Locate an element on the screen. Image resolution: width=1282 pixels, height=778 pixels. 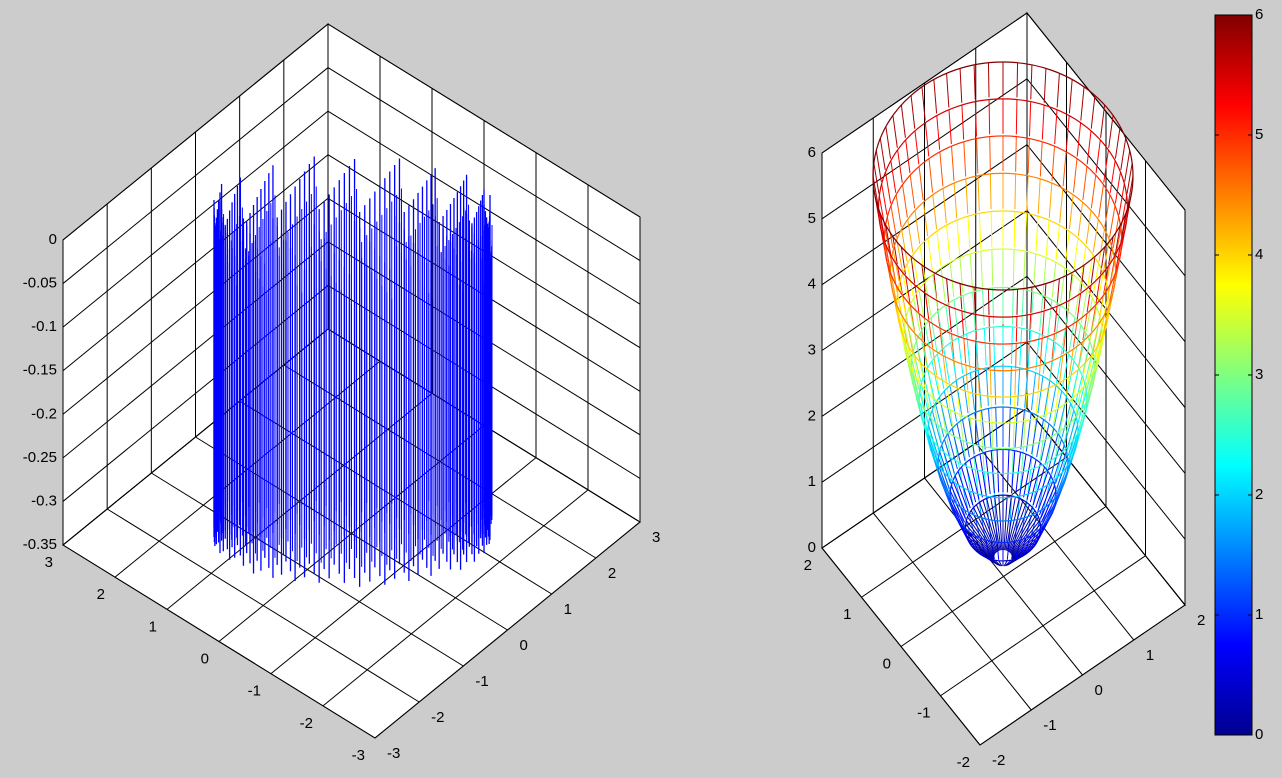
colorbar-tick-label: 5 is located at coordinates (1259, 134).